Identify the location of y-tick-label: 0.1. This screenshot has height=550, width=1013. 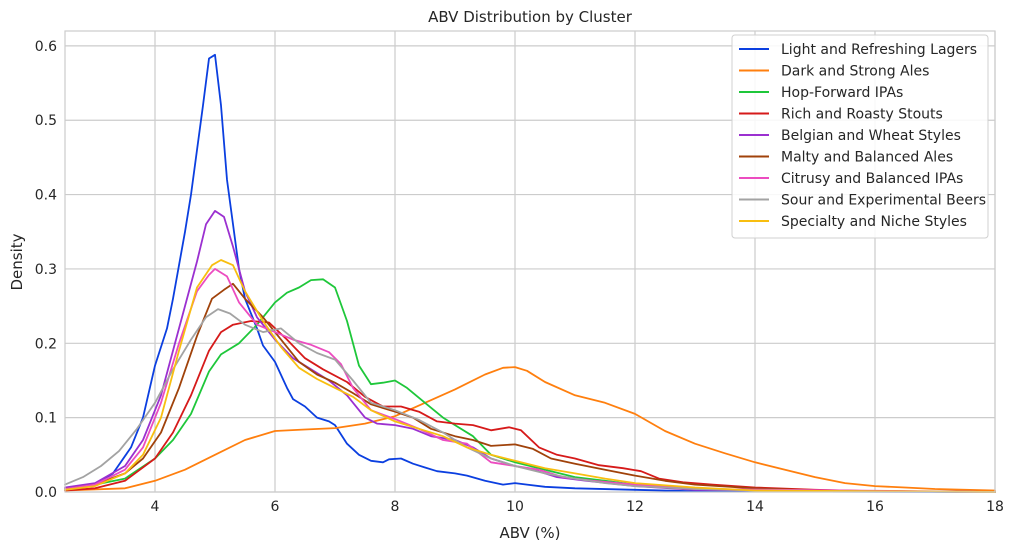
(46, 419).